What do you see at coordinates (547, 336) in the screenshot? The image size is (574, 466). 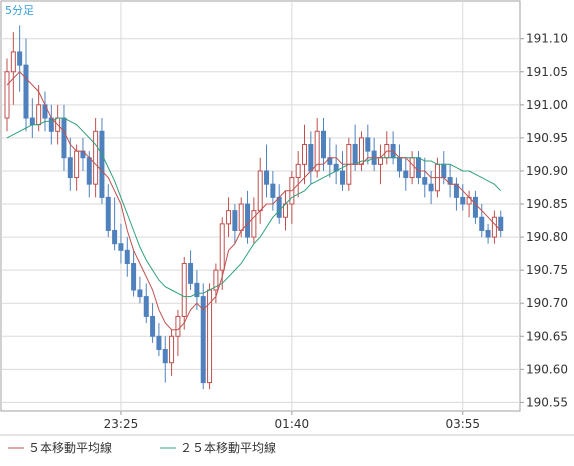 I see `y-tick-label: 190.65` at bounding box center [547, 336].